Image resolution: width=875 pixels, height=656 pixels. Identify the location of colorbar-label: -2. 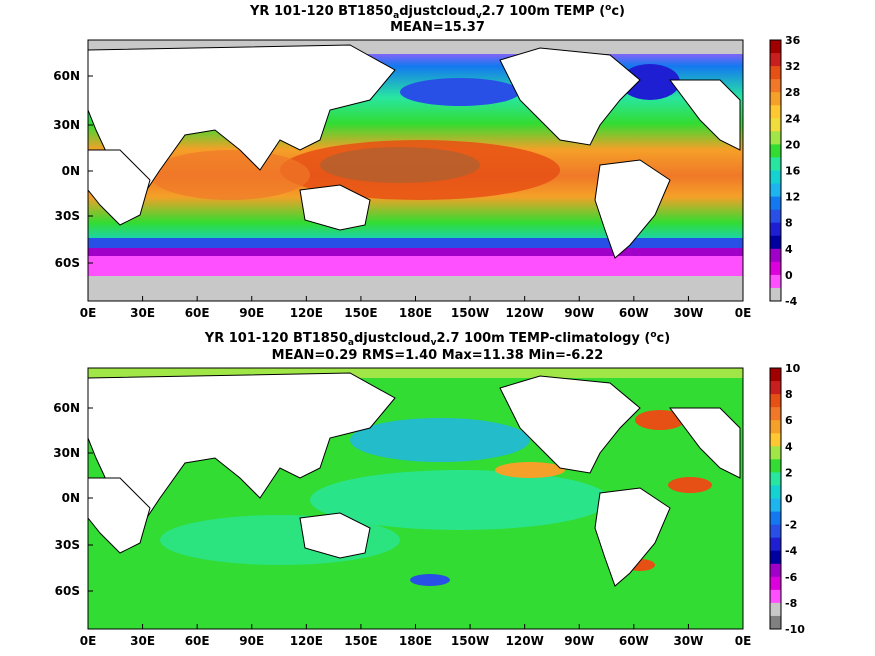
(791, 525).